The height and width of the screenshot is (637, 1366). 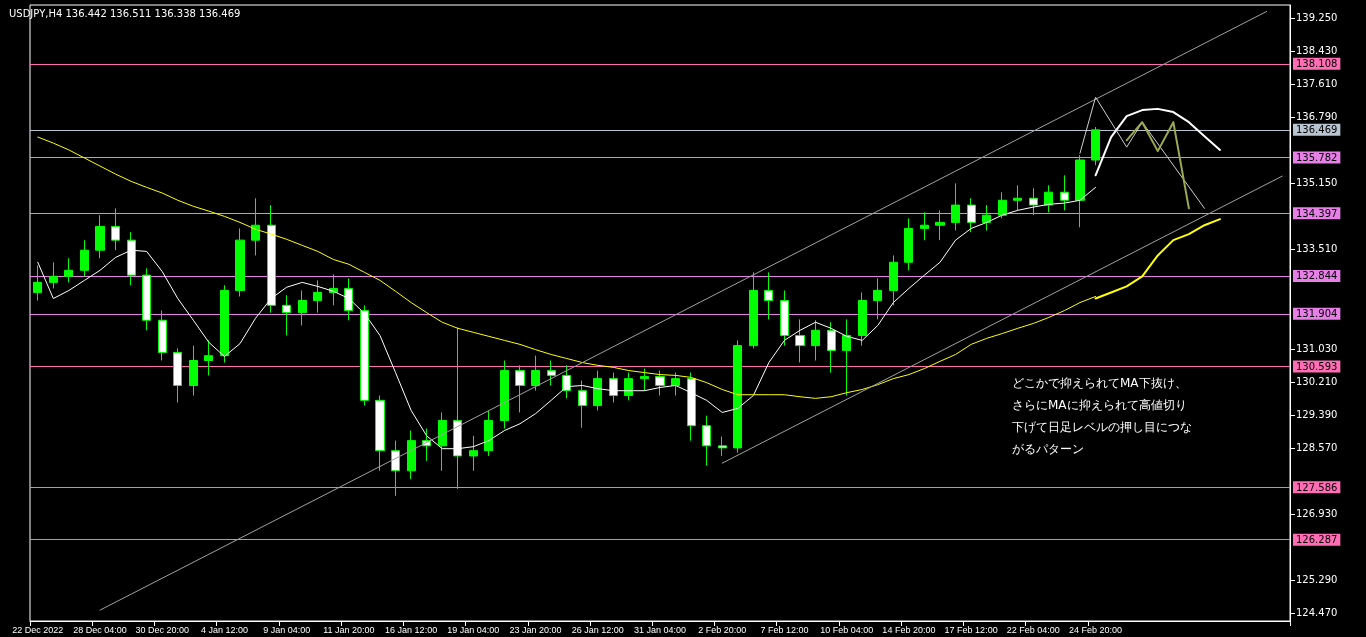 I want to click on y-tick-label: 129.390, so click(x=1317, y=415).